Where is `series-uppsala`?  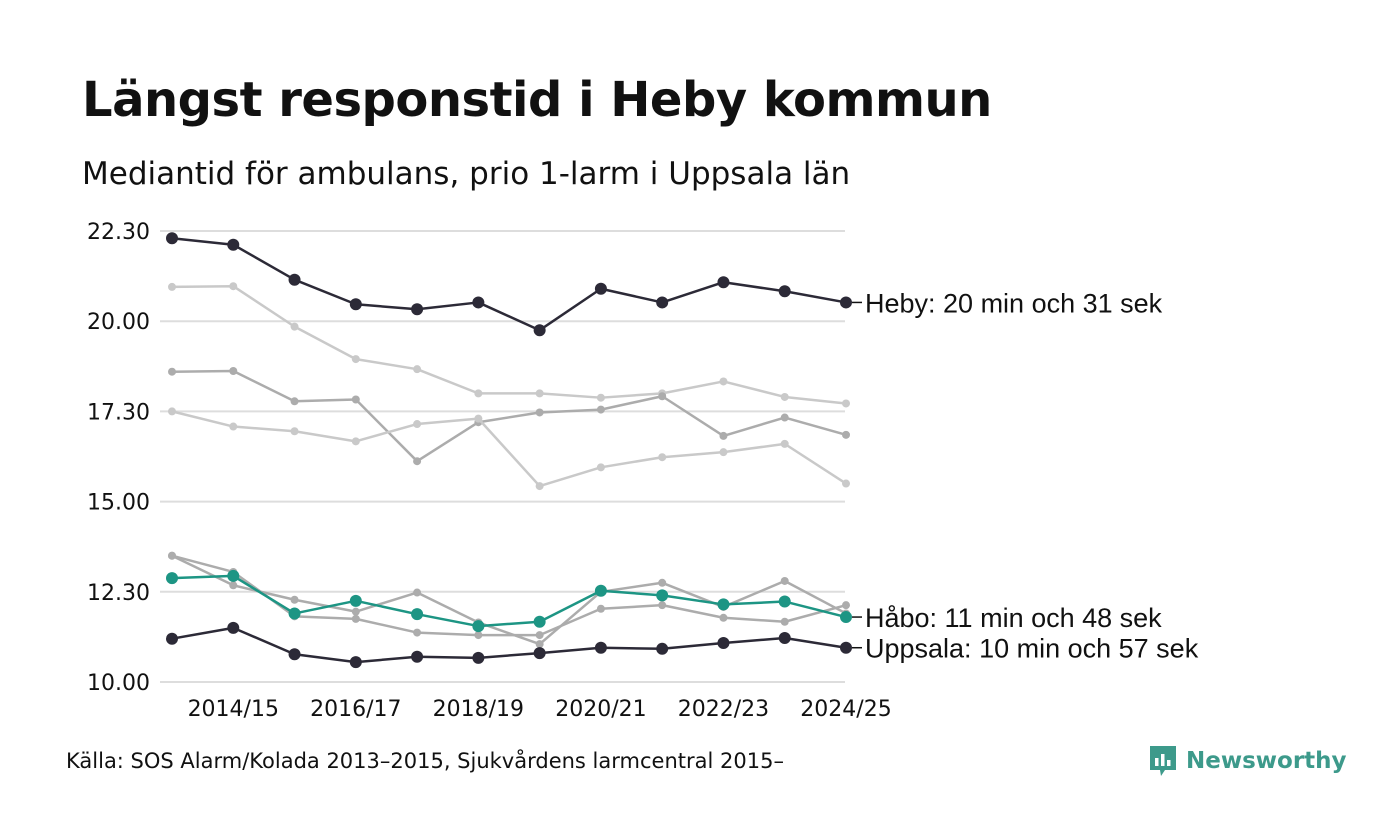 series-uppsala is located at coordinates (509, 645).